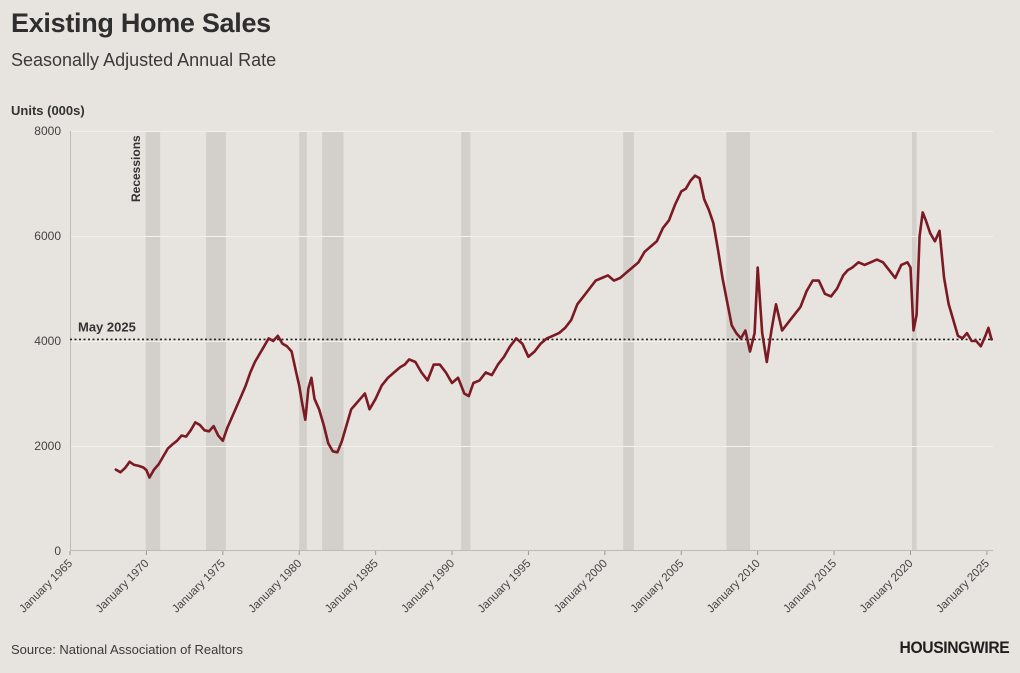 This screenshot has height=673, width=1020. What do you see at coordinates (505, 587) in the screenshot?
I see `x-tick-label-1995: January 1995` at bounding box center [505, 587].